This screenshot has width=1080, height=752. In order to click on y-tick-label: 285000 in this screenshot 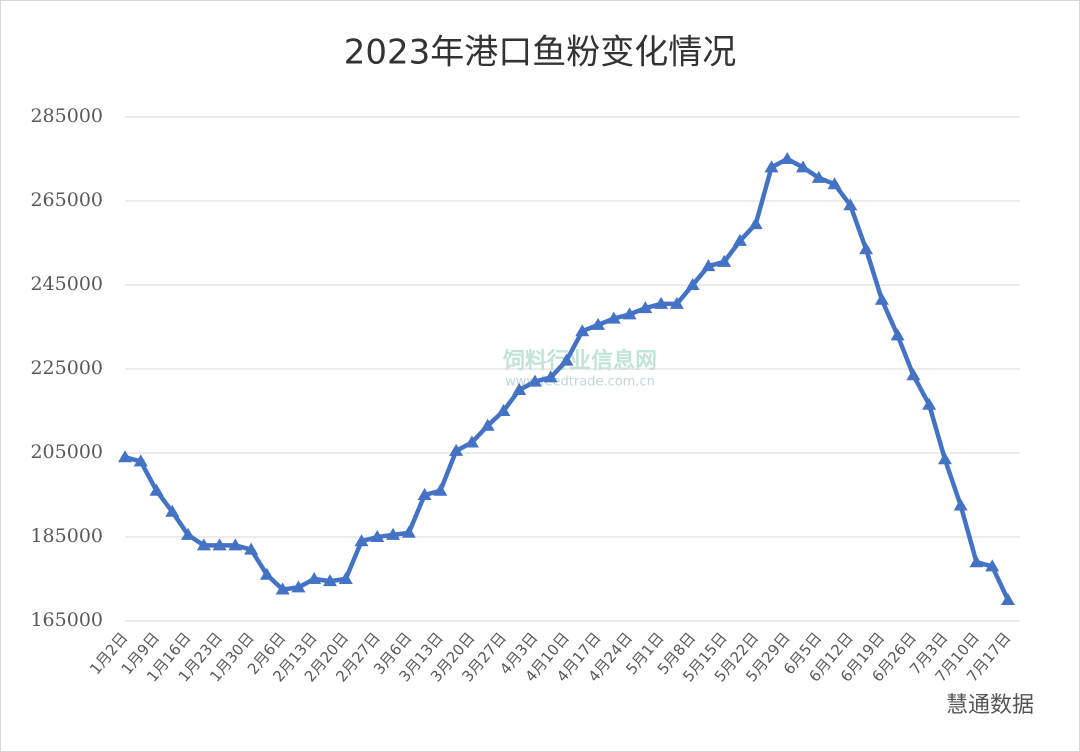, I will do `click(66, 116)`.